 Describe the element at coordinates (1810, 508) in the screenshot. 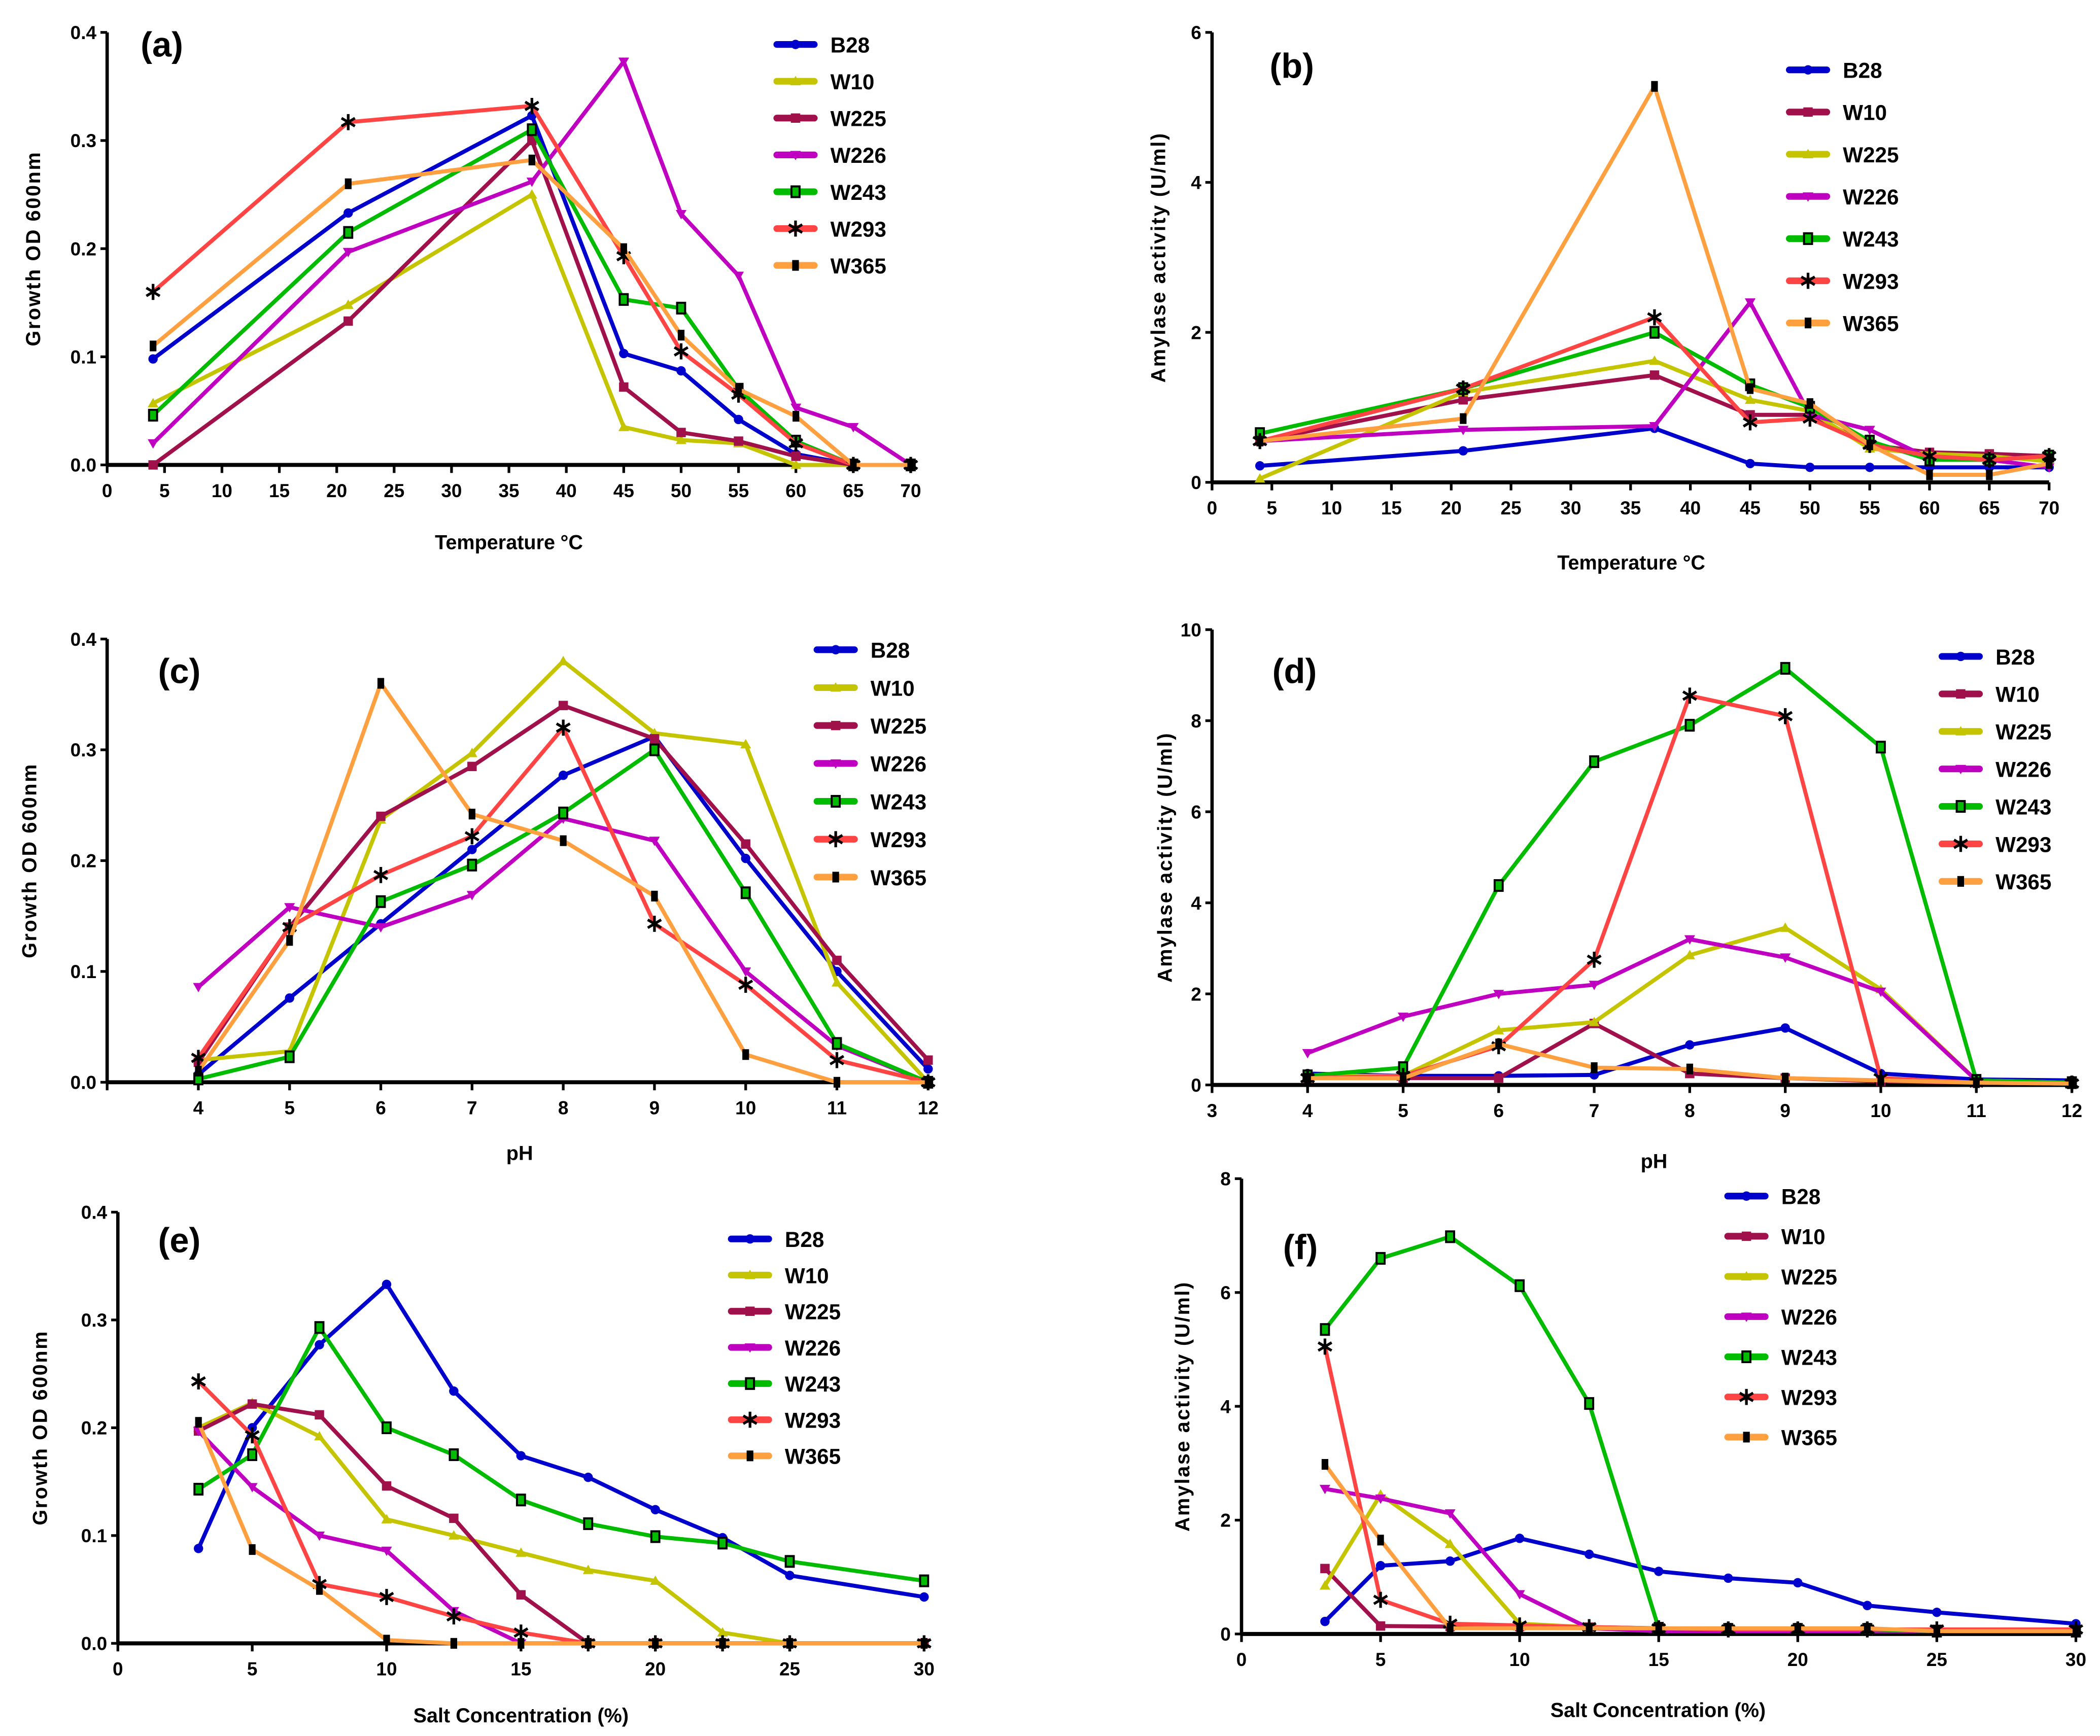

I see `x-tick-label: 50` at that location.